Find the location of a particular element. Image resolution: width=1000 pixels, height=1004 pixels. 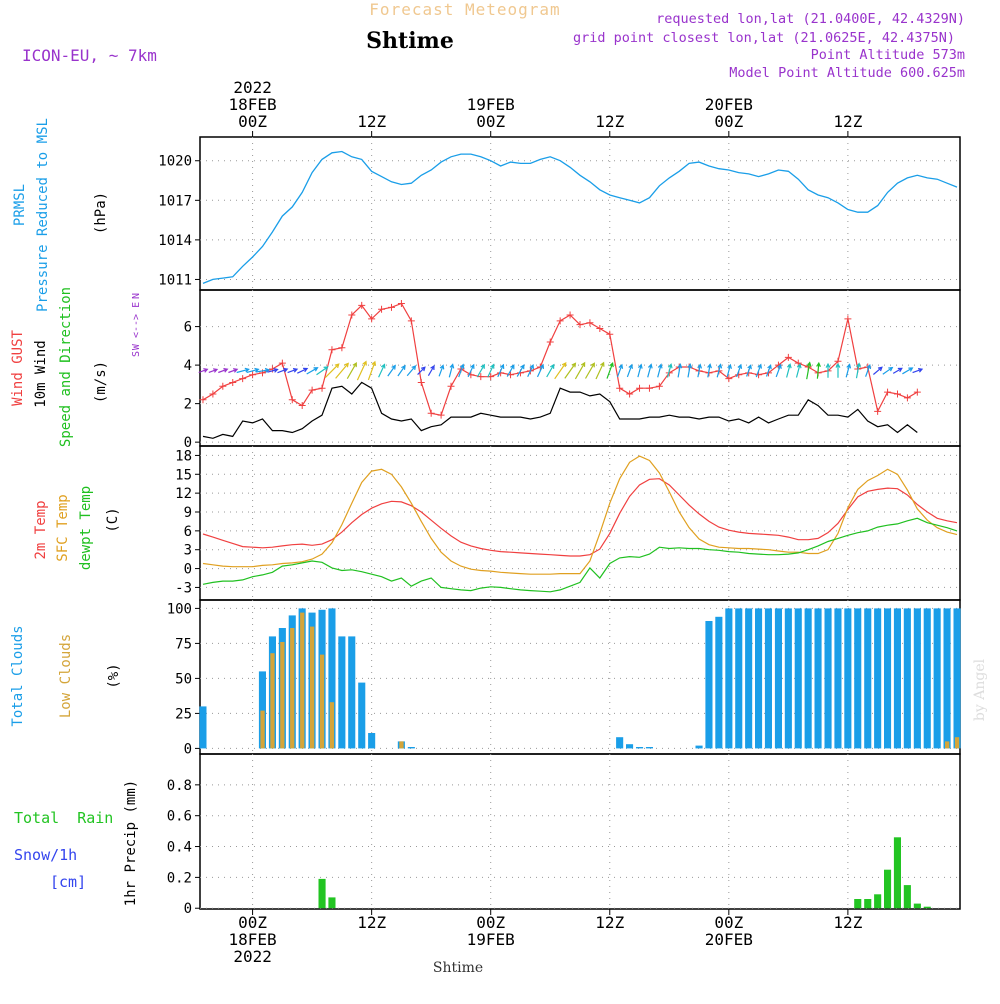

dewpt-title: dewpt Temp is located at coordinates (86, 528).